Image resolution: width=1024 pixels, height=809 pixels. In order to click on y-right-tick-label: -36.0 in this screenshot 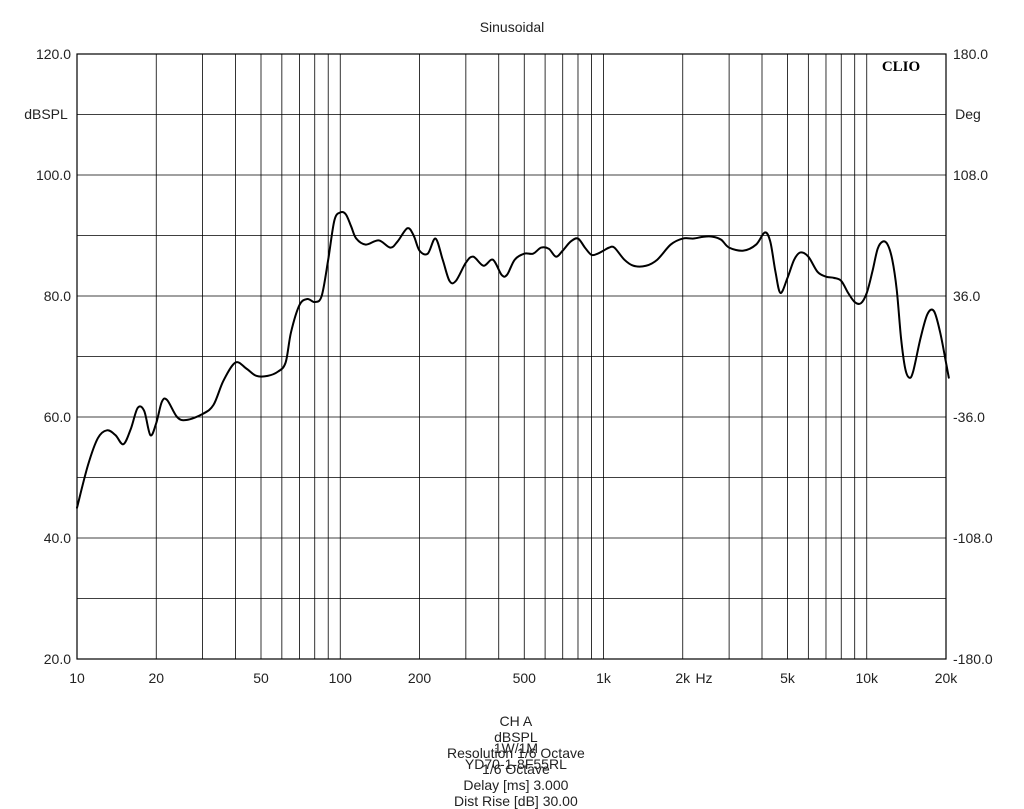, I will do `click(969, 417)`.